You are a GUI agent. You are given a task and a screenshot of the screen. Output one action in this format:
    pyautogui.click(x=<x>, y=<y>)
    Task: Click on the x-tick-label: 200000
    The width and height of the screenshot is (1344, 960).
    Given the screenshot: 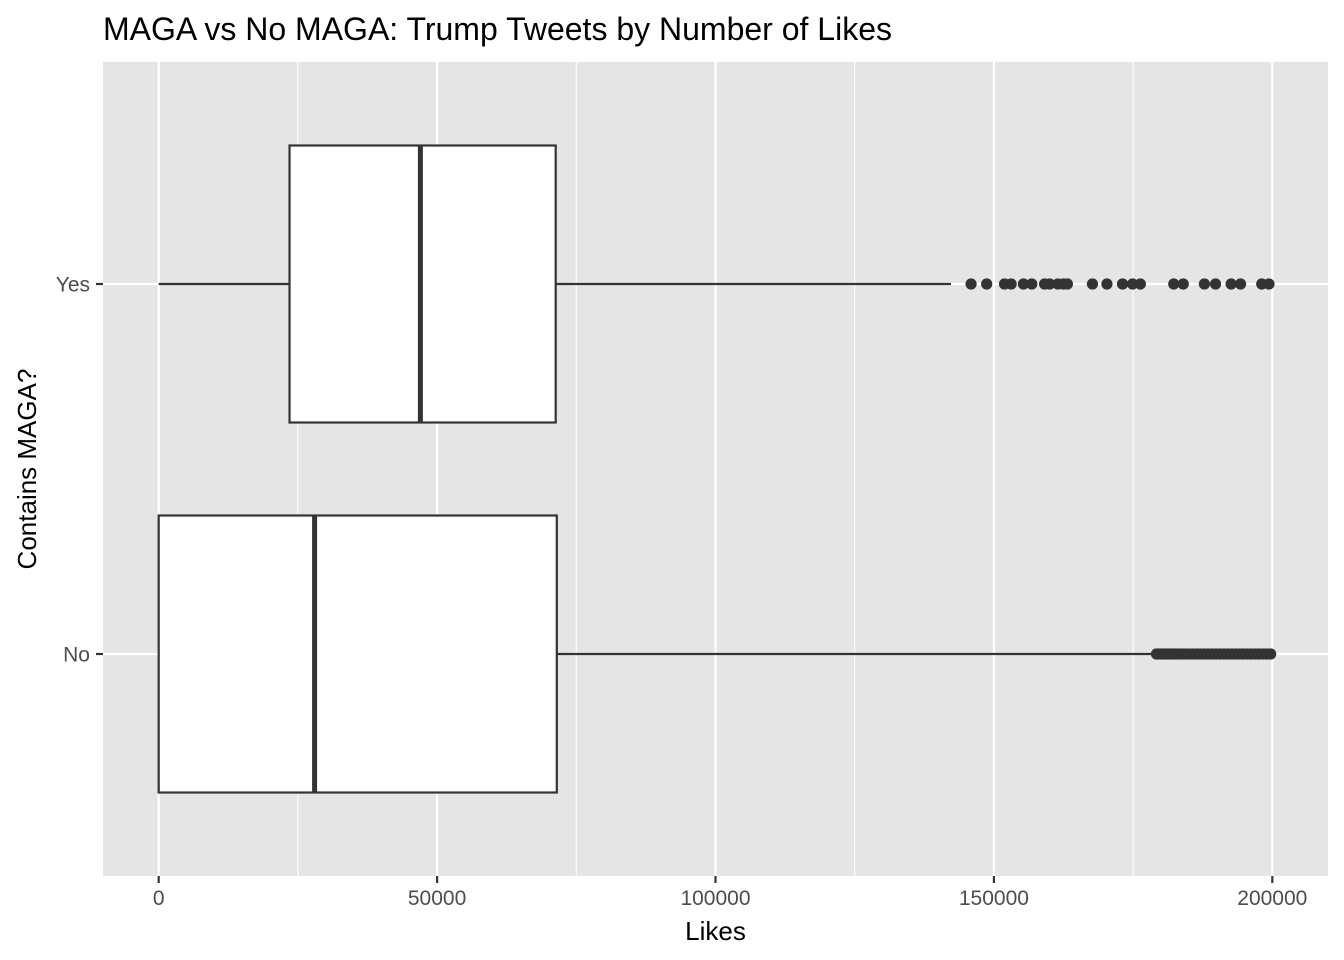 What is the action you would take?
    pyautogui.click(x=1272, y=898)
    